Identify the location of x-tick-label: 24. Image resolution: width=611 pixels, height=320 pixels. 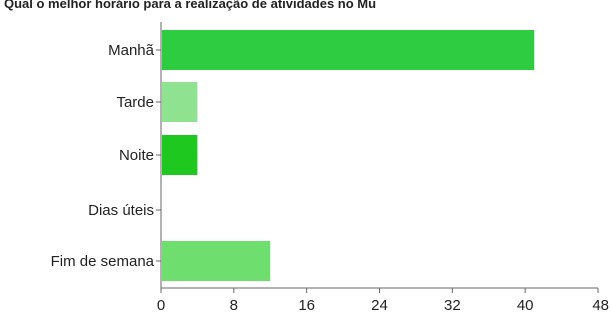
(379, 305).